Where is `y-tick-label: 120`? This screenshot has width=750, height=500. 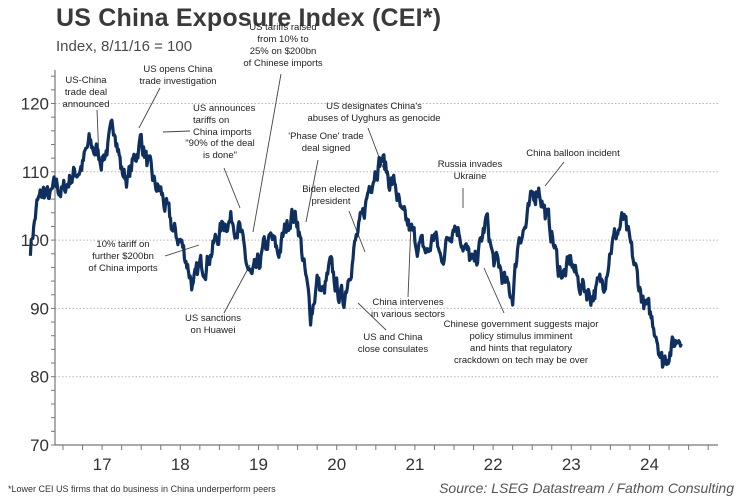
y-tick-label: 120 is located at coordinates (35, 104).